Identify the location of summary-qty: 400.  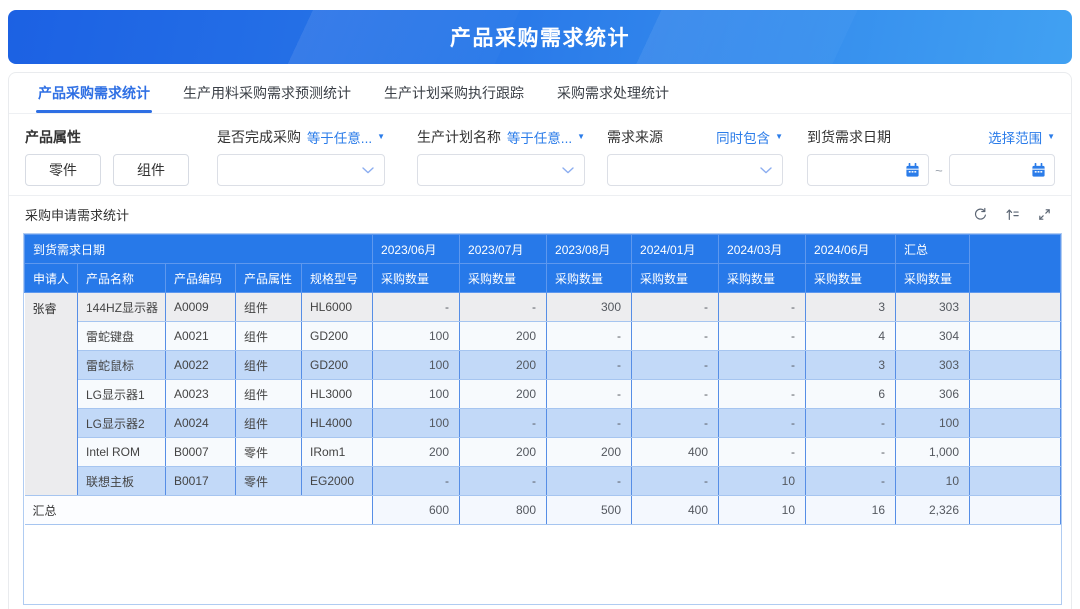
(675, 510).